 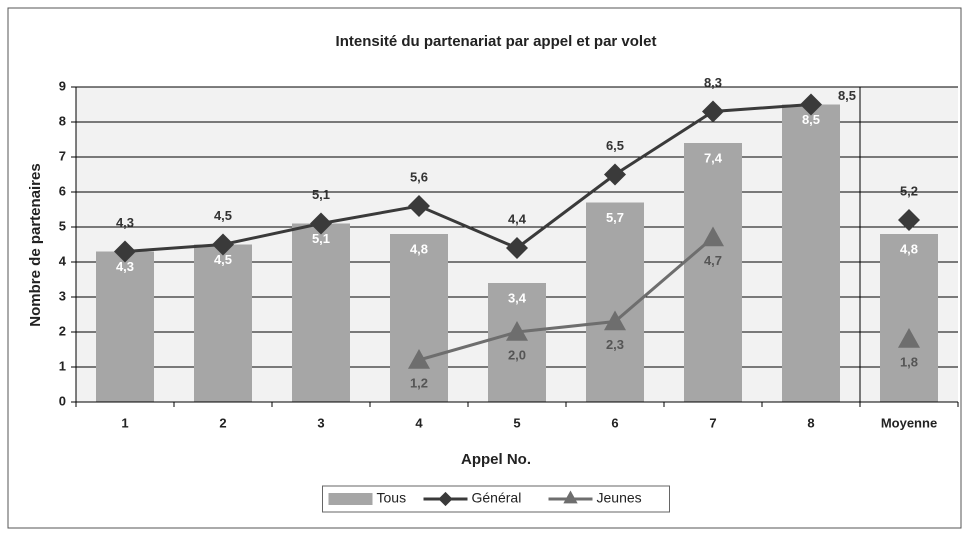 I want to click on y-tick-label: 3, so click(x=62, y=295).